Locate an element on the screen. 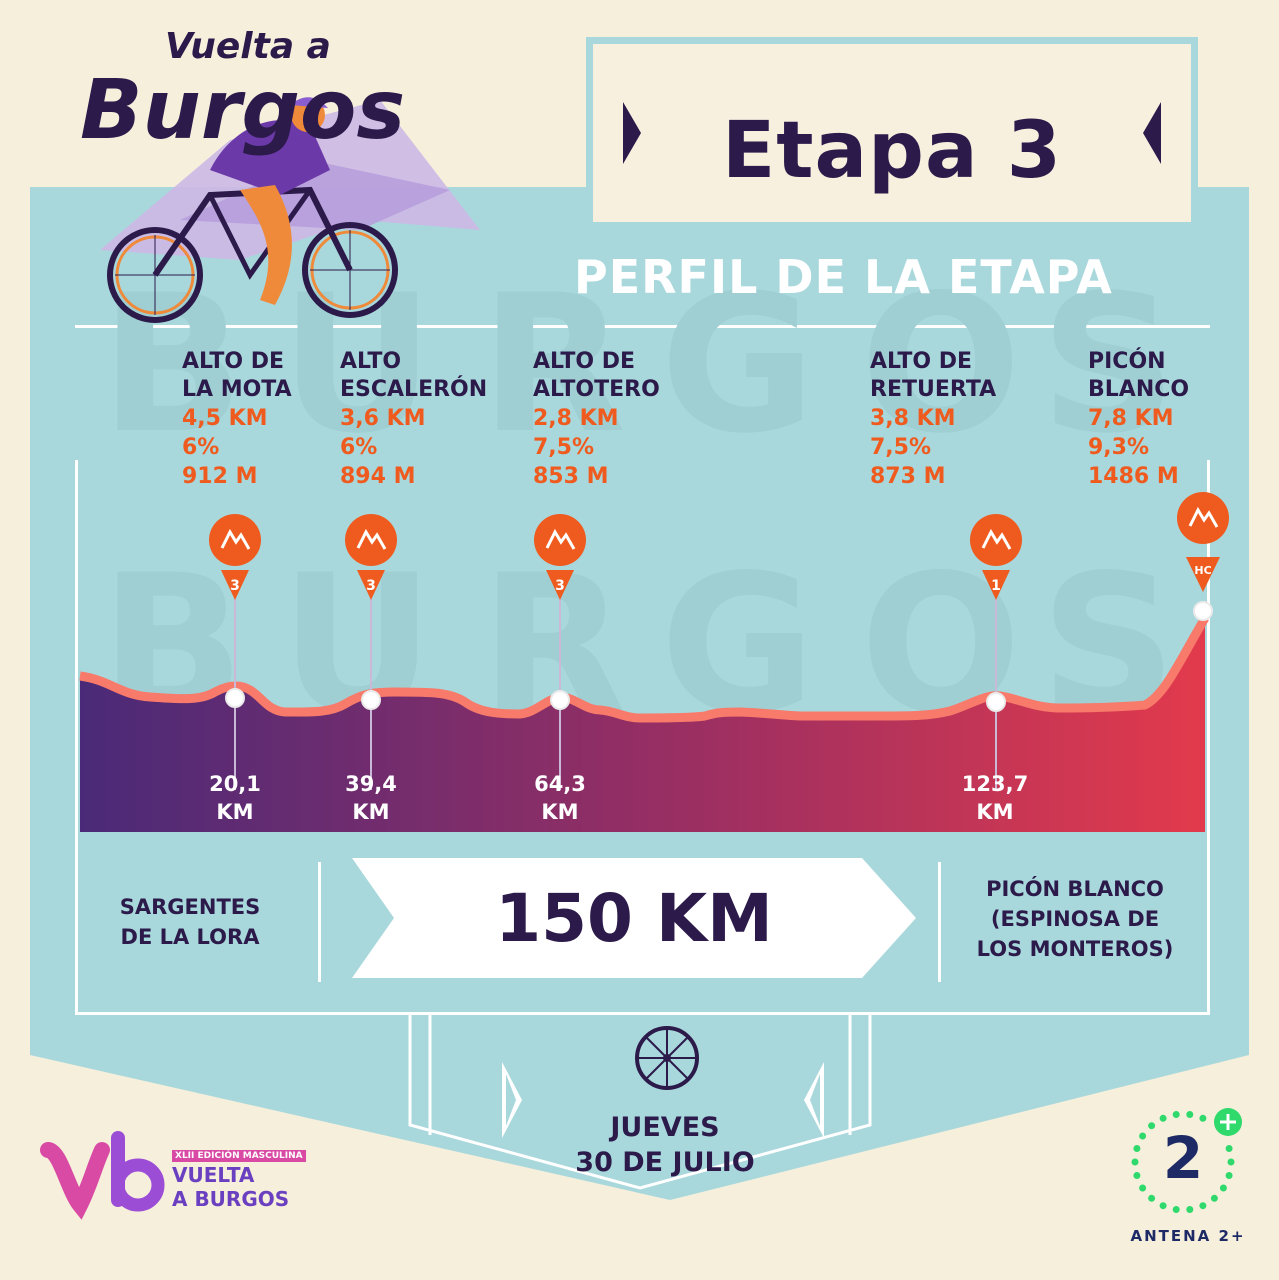 Image resolution: width=1279 pixels, height=1280 pixels. climb-name: ALTO DE LA MOTA is located at coordinates (237, 375).